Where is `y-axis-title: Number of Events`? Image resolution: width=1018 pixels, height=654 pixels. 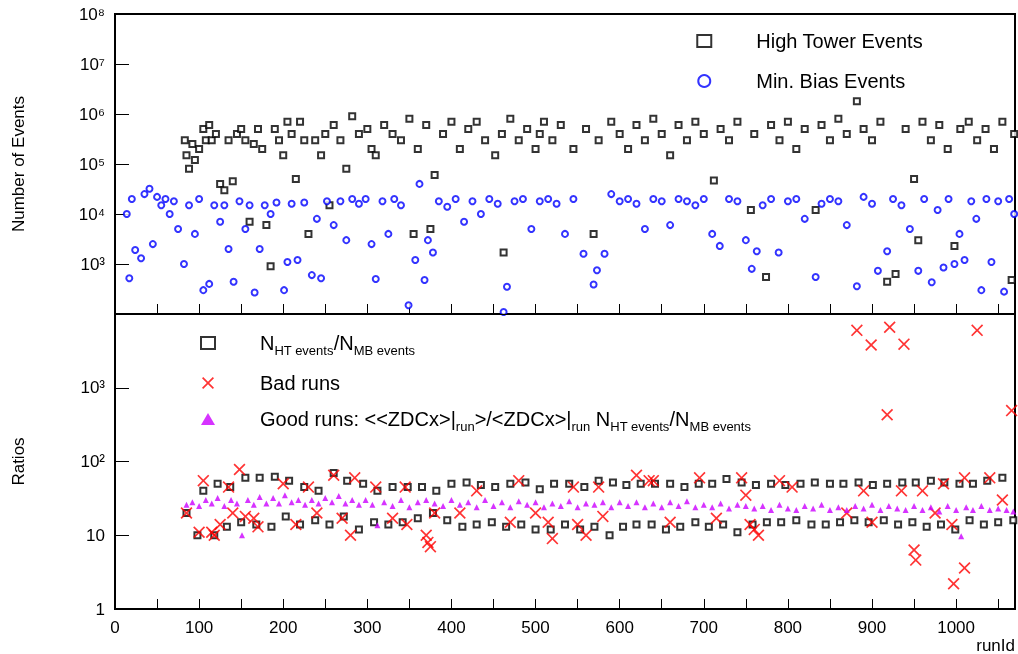 y-axis-title: Number of Events is located at coordinates (18, 164).